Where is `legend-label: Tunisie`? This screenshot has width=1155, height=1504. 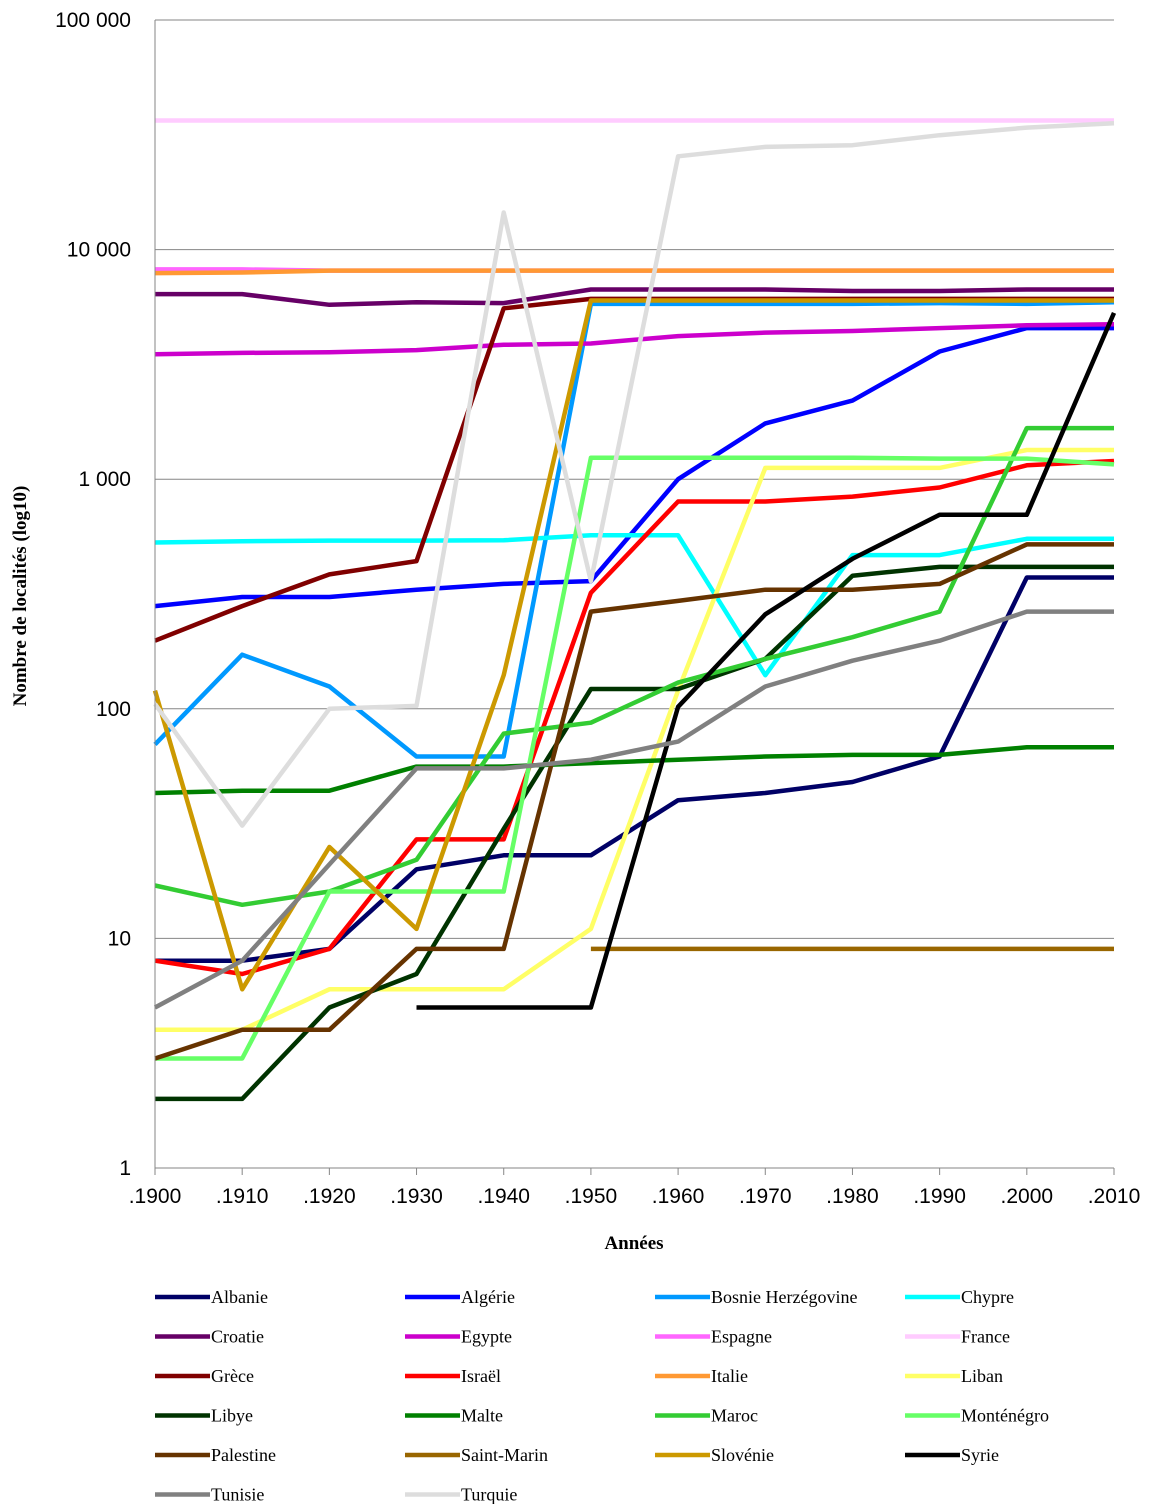
legend-label: Tunisie is located at coordinates (237, 1494).